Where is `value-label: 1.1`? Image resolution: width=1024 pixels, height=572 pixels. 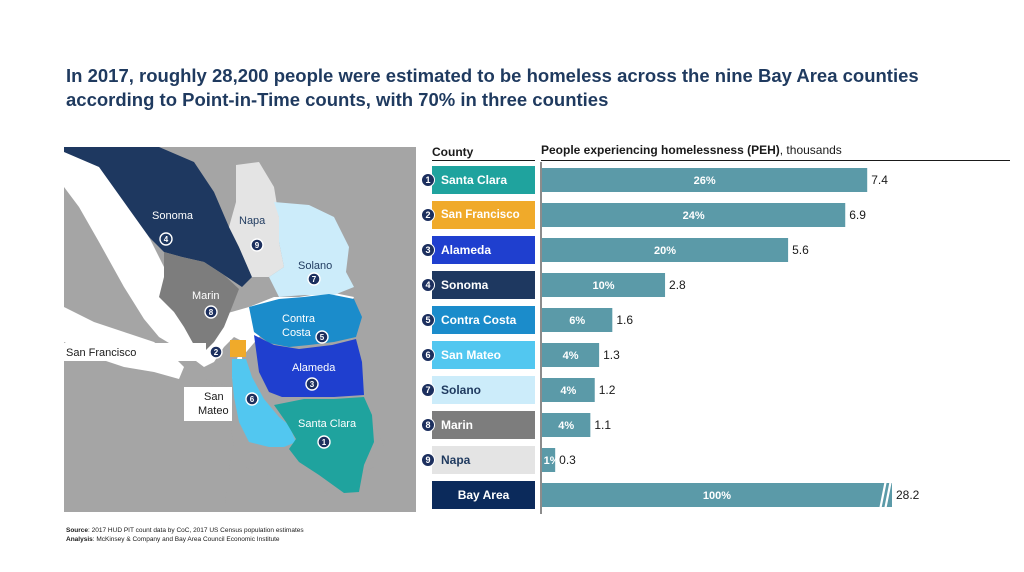
value-label: 1.1 is located at coordinates (602, 425).